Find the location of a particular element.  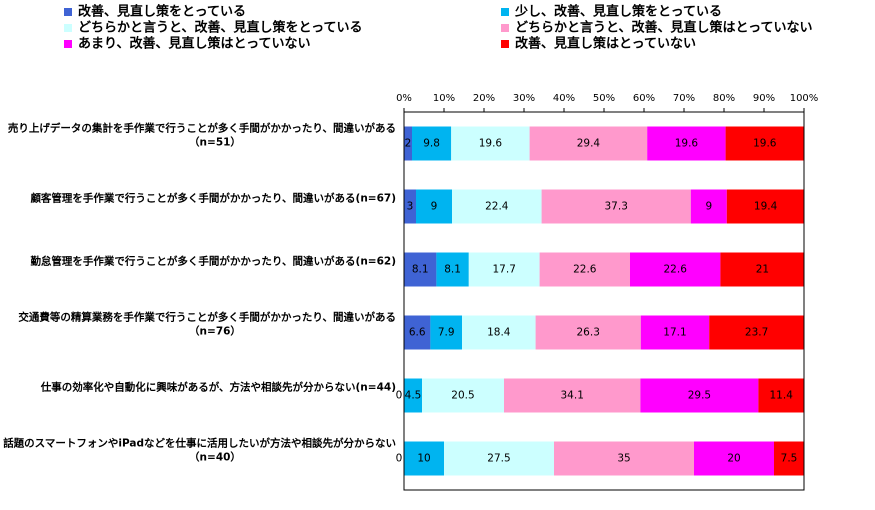

legend-label: 改善、見直し策はとっていない is located at coordinates (605, 44).